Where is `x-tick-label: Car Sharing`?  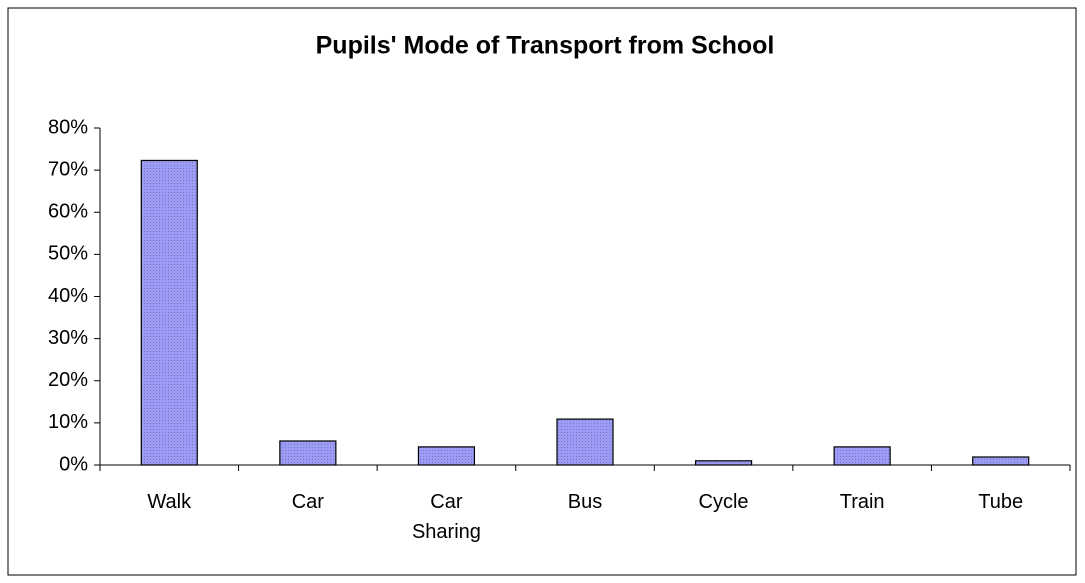
x-tick-label: Car Sharing is located at coordinates (446, 517).